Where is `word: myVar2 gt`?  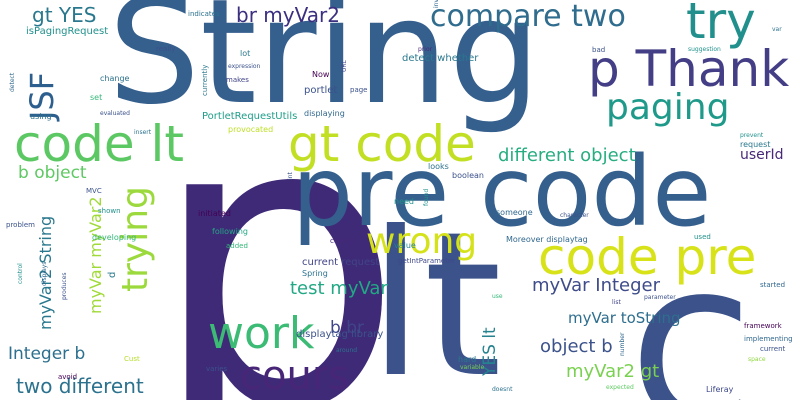
word: myVar2 gt is located at coordinates (613, 371).